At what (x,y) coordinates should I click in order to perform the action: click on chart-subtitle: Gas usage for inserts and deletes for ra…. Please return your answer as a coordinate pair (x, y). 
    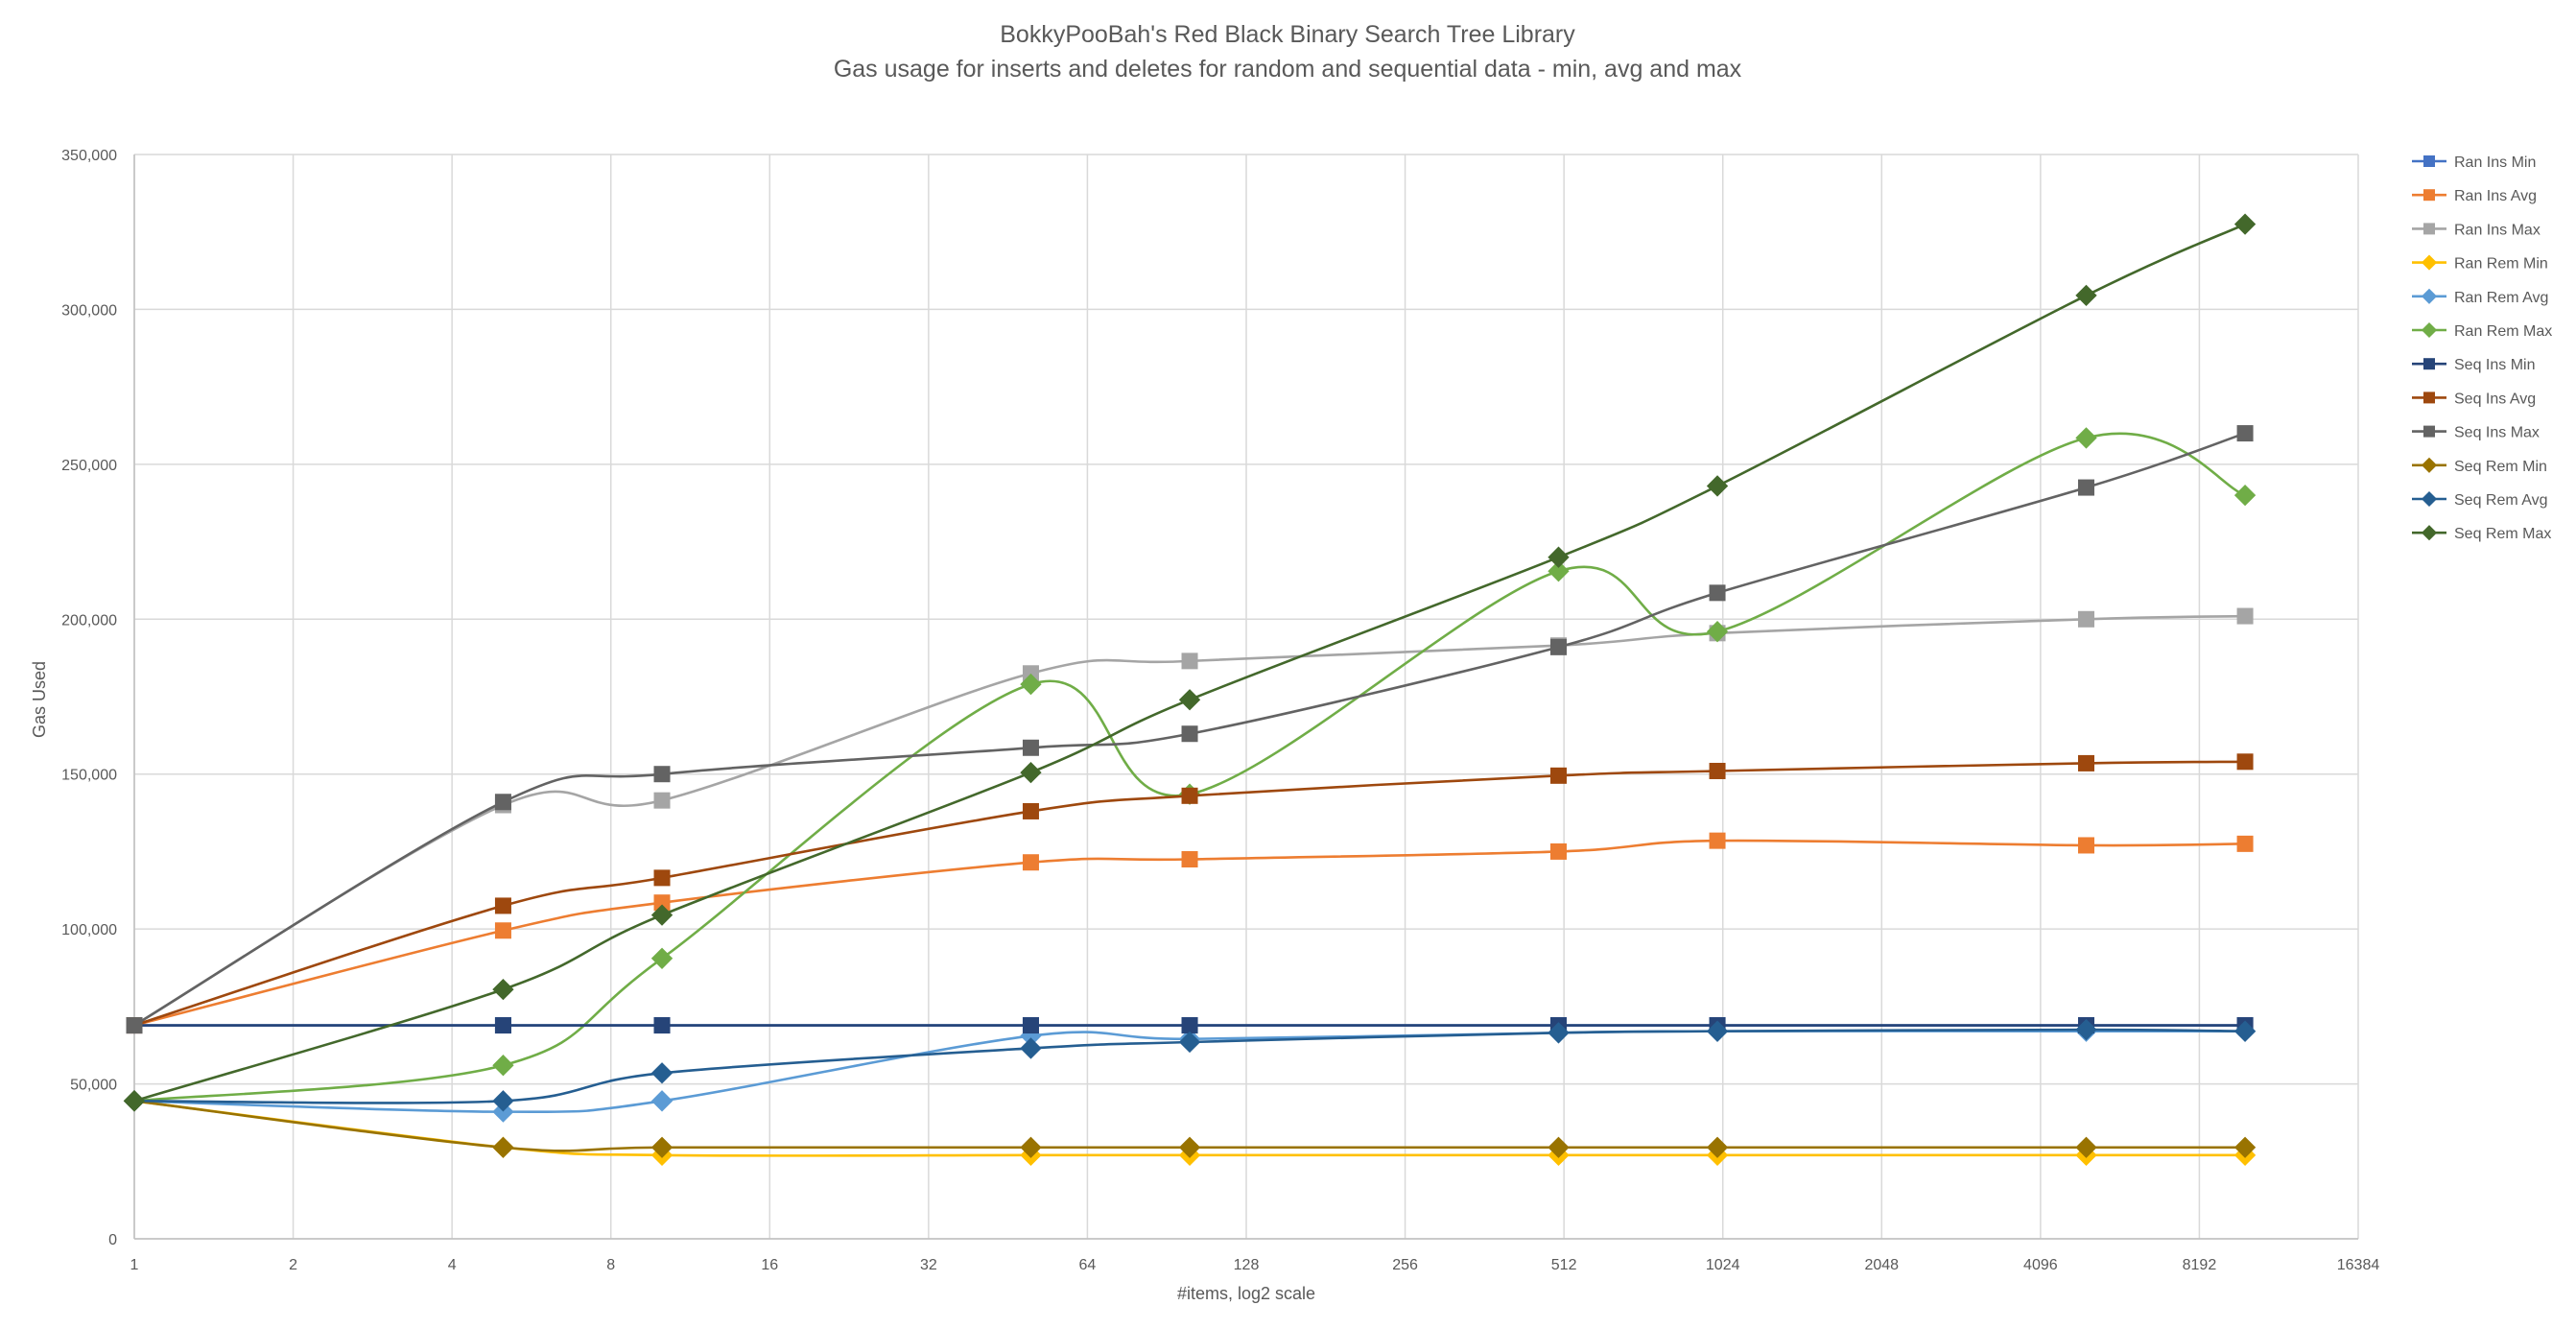
    Looking at the image, I should click on (1288, 69).